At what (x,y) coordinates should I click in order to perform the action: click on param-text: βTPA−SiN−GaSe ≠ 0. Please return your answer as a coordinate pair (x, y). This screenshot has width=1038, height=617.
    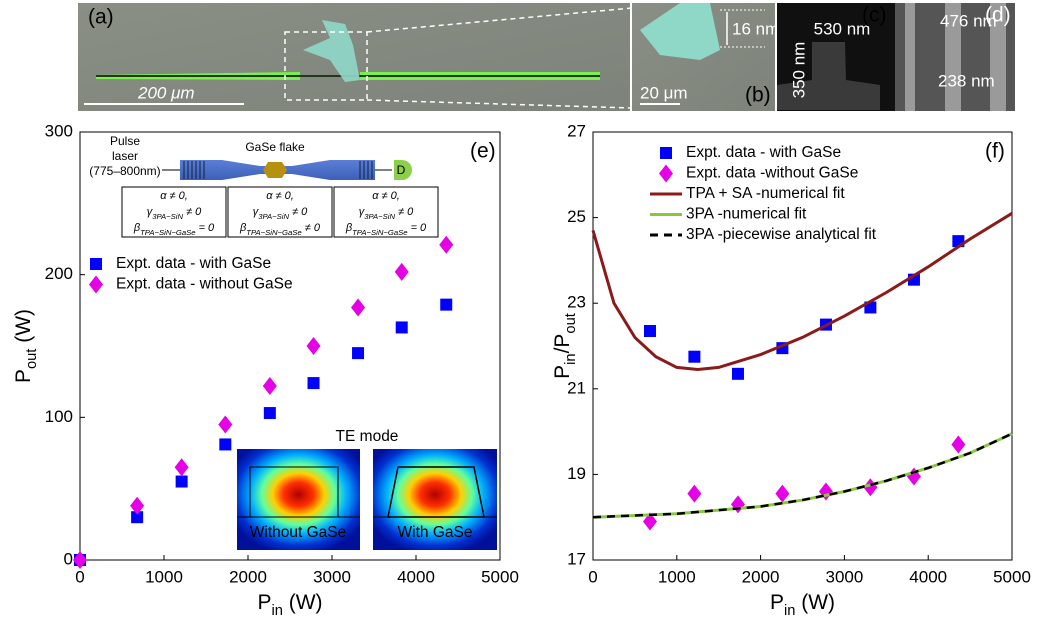
    Looking at the image, I should click on (280, 229).